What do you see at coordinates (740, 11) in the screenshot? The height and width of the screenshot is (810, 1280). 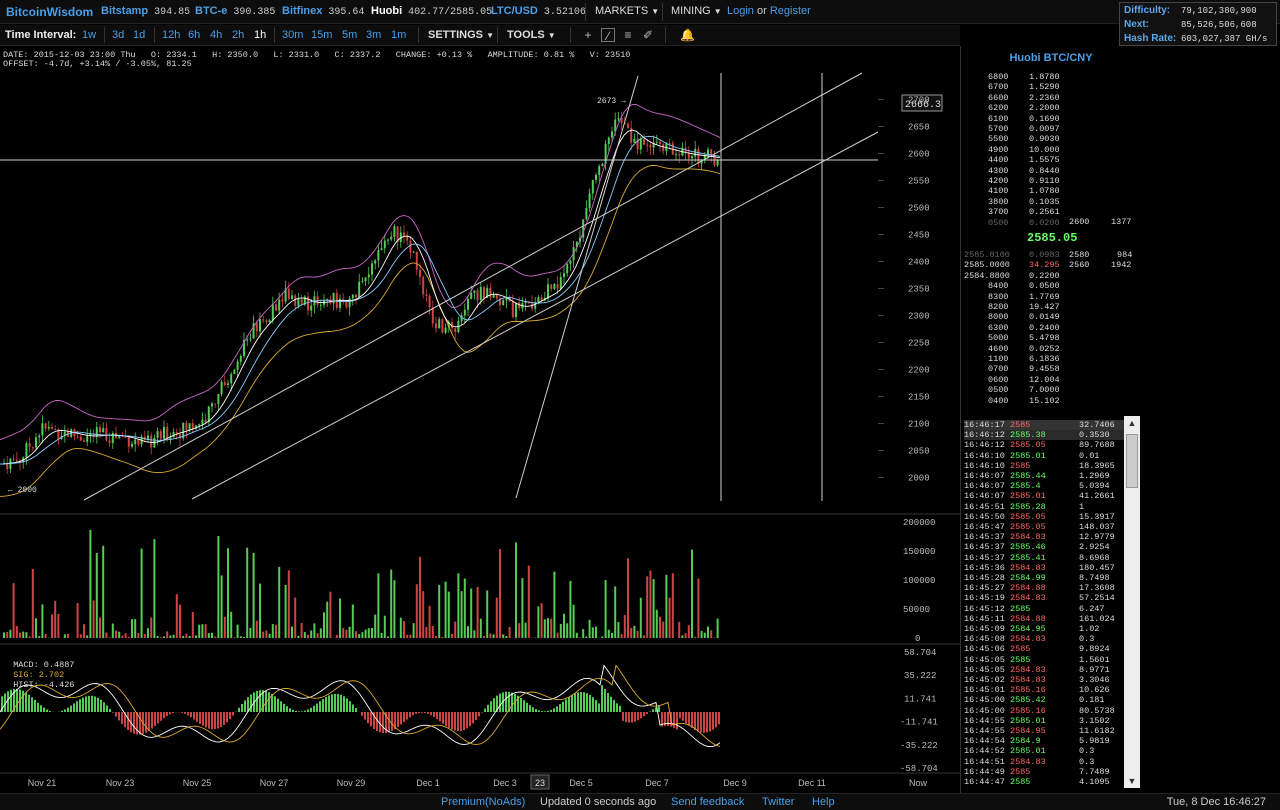 I see `login-link: Login` at bounding box center [740, 11].